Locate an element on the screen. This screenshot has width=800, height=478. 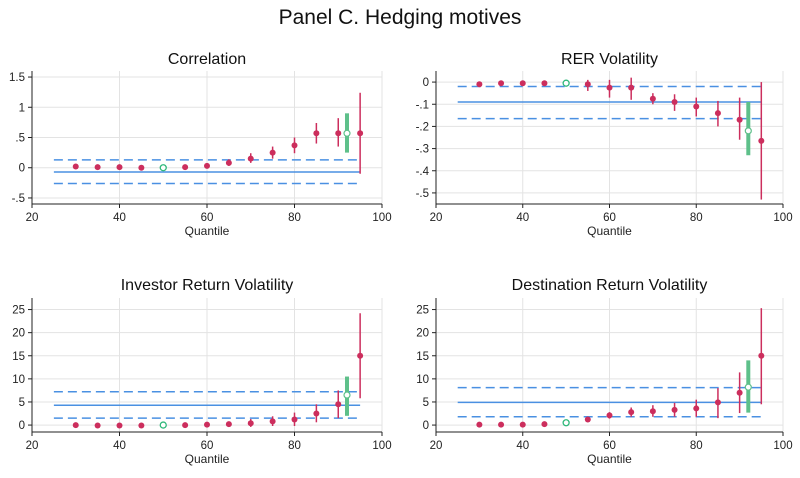
panel-title: RER Volatility is located at coordinates (609, 59).